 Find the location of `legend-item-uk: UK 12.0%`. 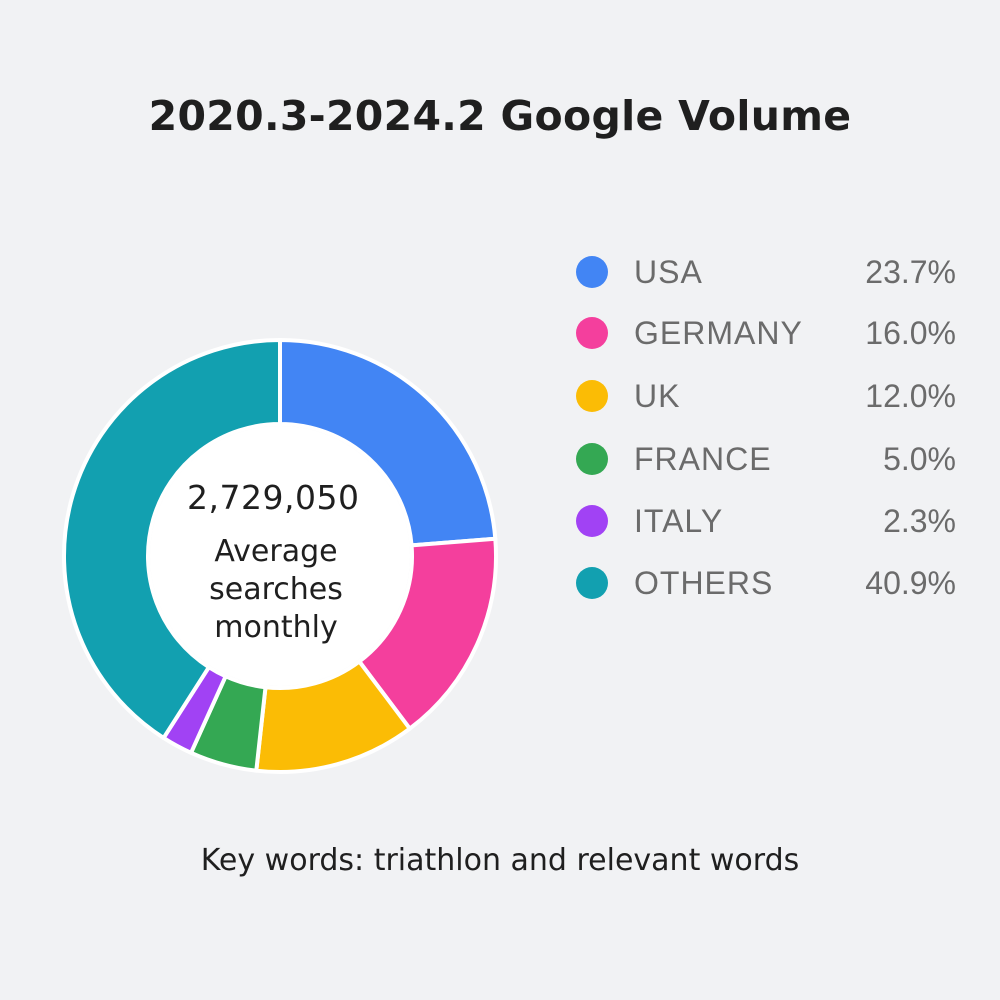

legend-item-uk: UK 12.0% is located at coordinates (771, 396).